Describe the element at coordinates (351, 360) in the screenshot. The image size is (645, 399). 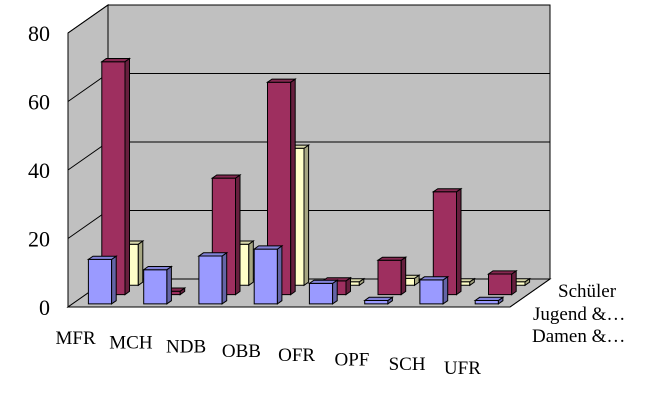
I see `x-category-label: OPF` at that location.